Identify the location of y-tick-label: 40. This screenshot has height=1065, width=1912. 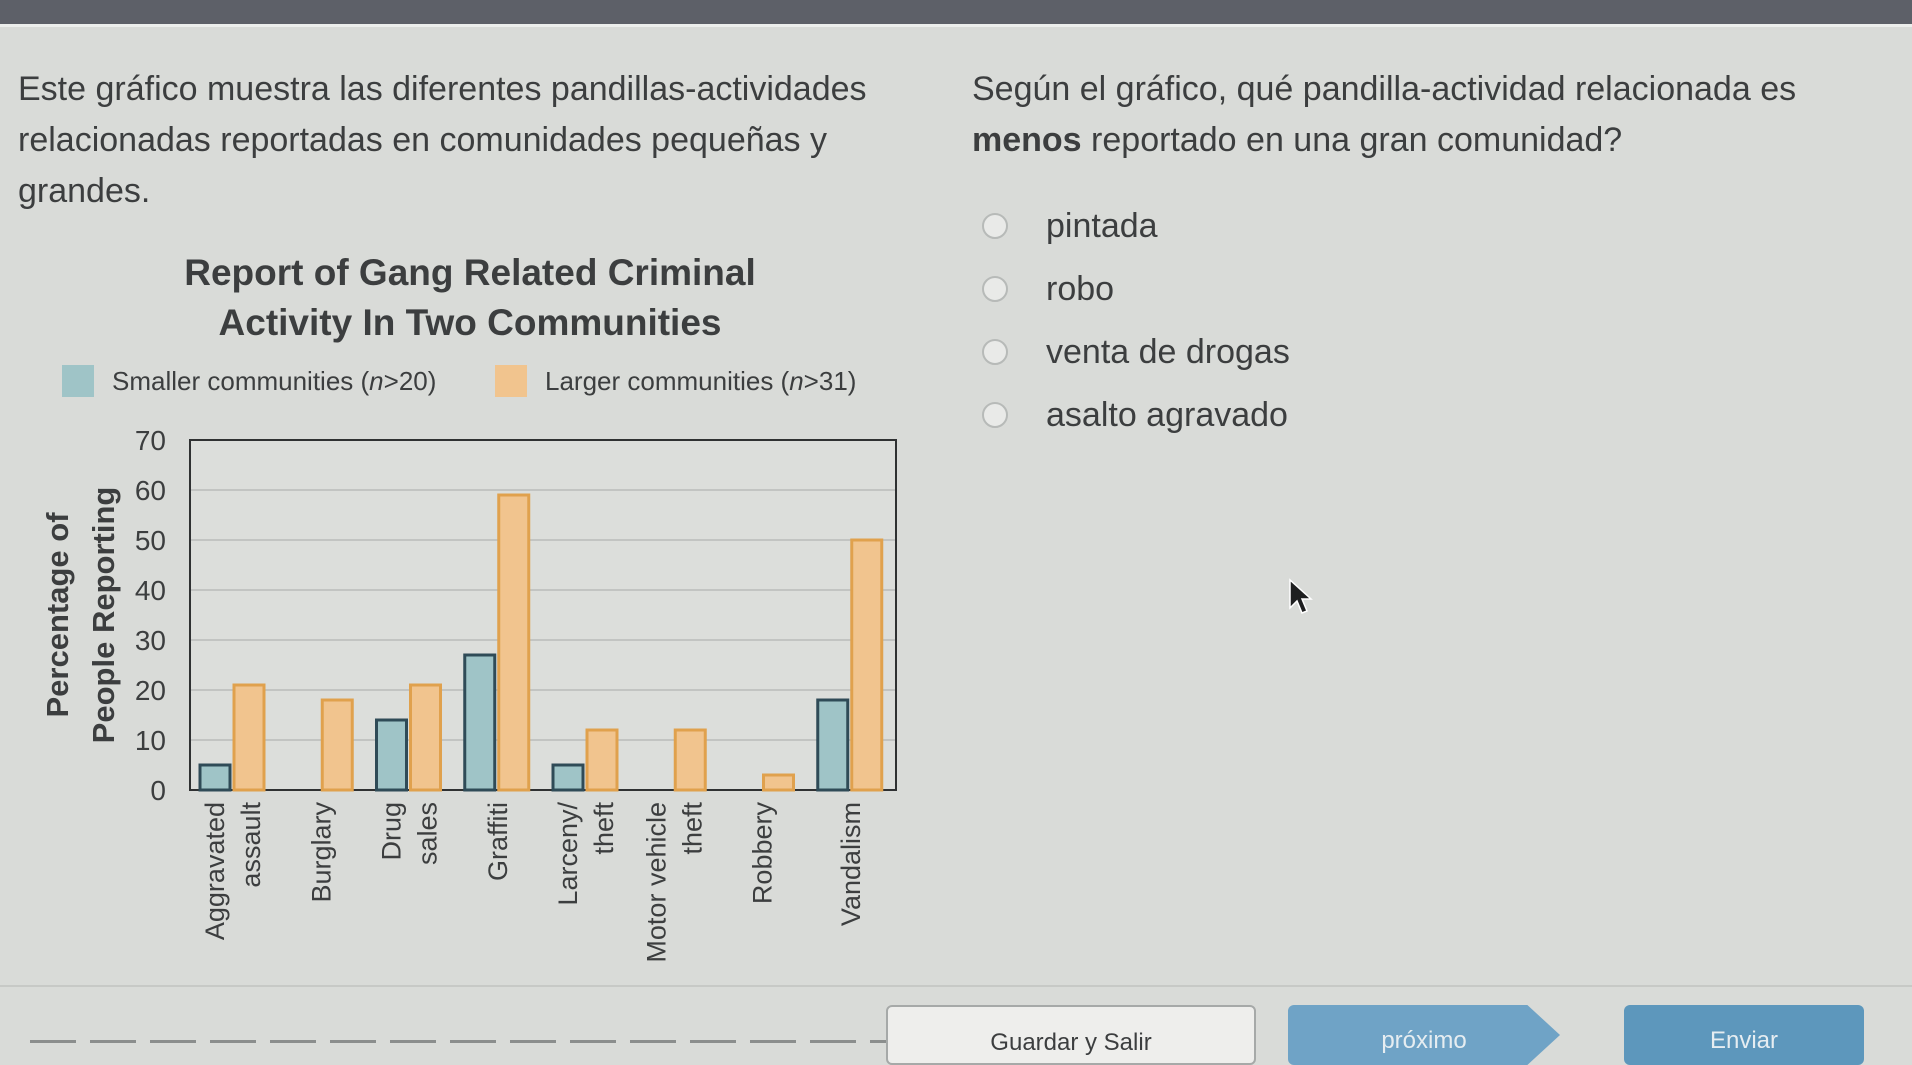
(150, 590).